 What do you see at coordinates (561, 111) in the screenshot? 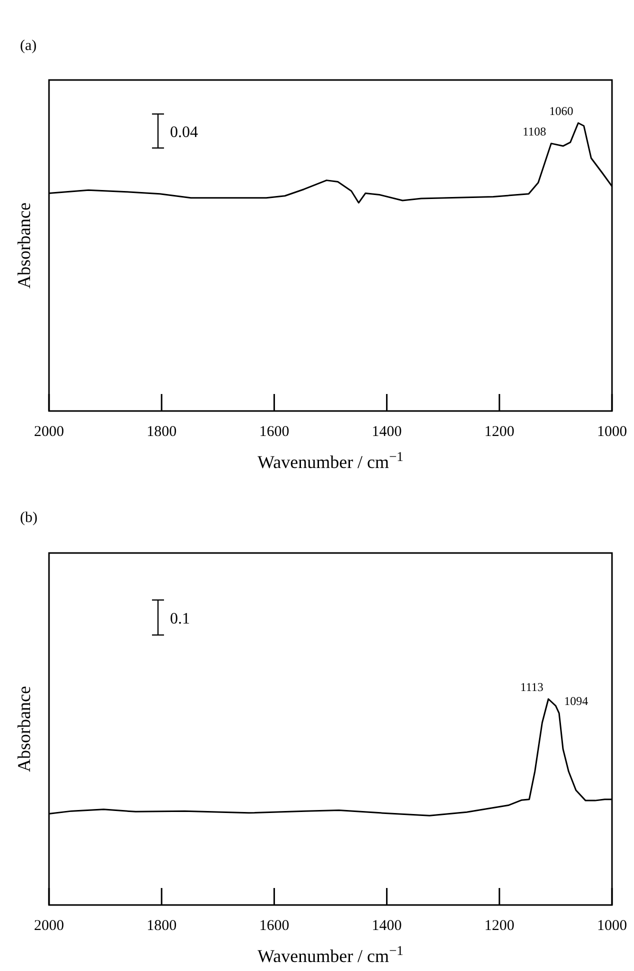
I see `annotation: 1060` at bounding box center [561, 111].